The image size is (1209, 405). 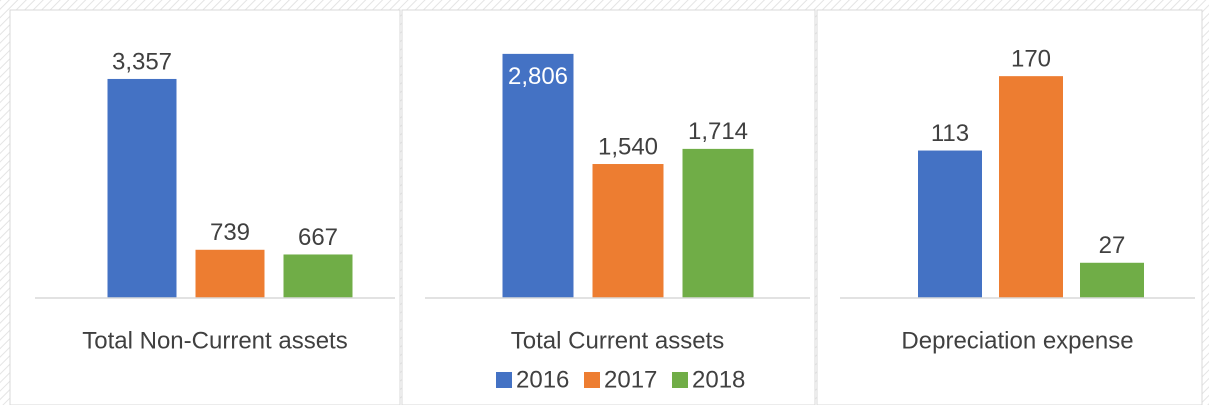 What do you see at coordinates (617, 340) in the screenshot?
I see `x-tick-label: Total Current assets` at bounding box center [617, 340].